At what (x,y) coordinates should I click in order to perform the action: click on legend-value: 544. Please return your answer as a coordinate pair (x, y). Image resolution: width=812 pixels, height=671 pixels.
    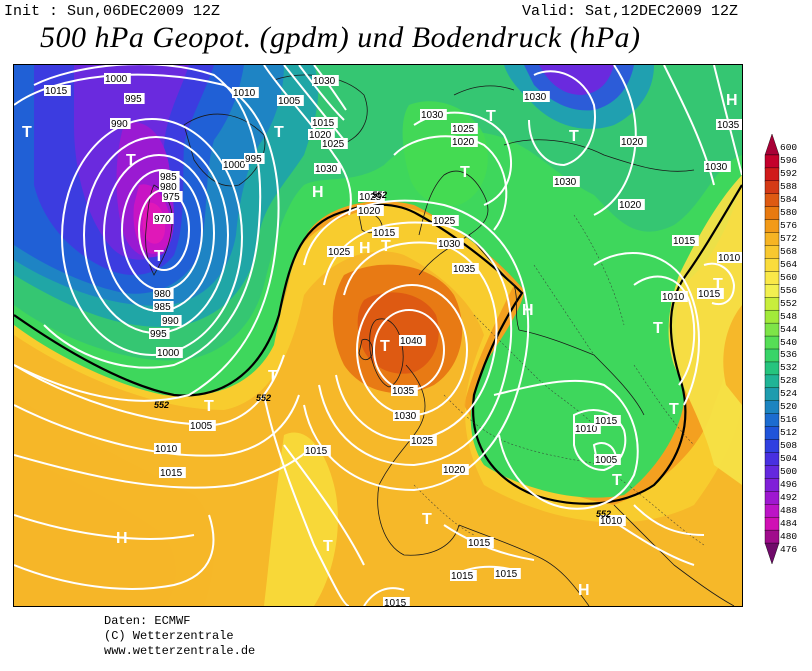
    Looking at the image, I should click on (789, 329).